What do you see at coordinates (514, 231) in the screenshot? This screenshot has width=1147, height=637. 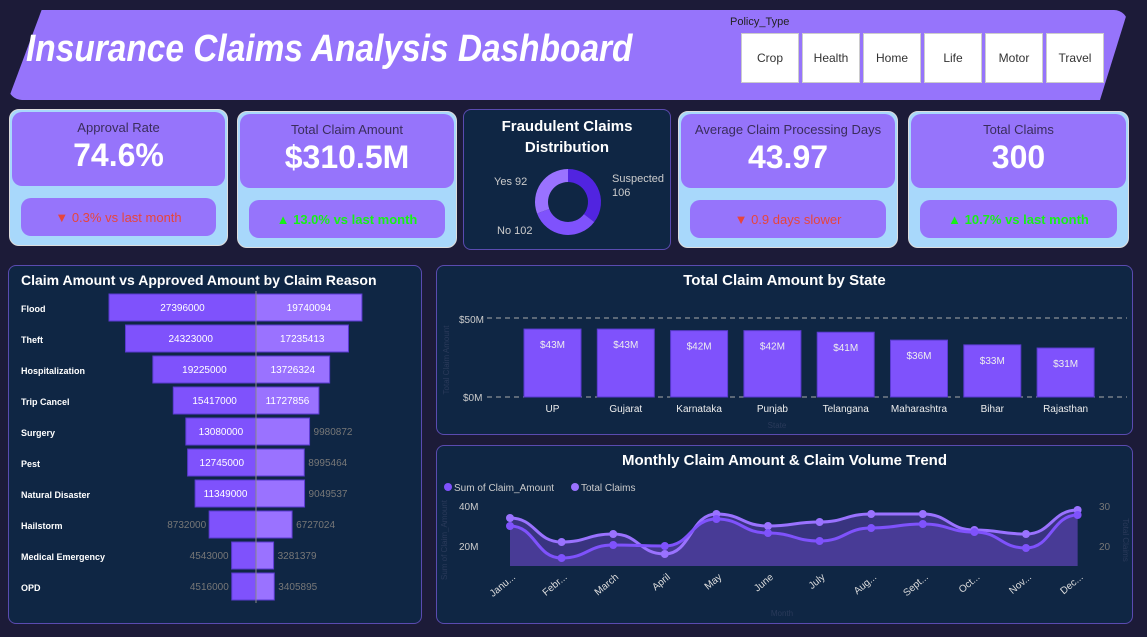 I see `donut-label-no: No 102` at bounding box center [514, 231].